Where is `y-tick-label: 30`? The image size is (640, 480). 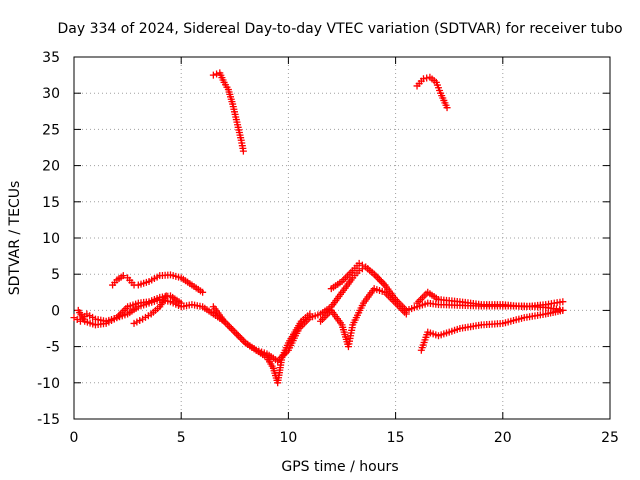
y-tick-label: 30 is located at coordinates (51, 94).